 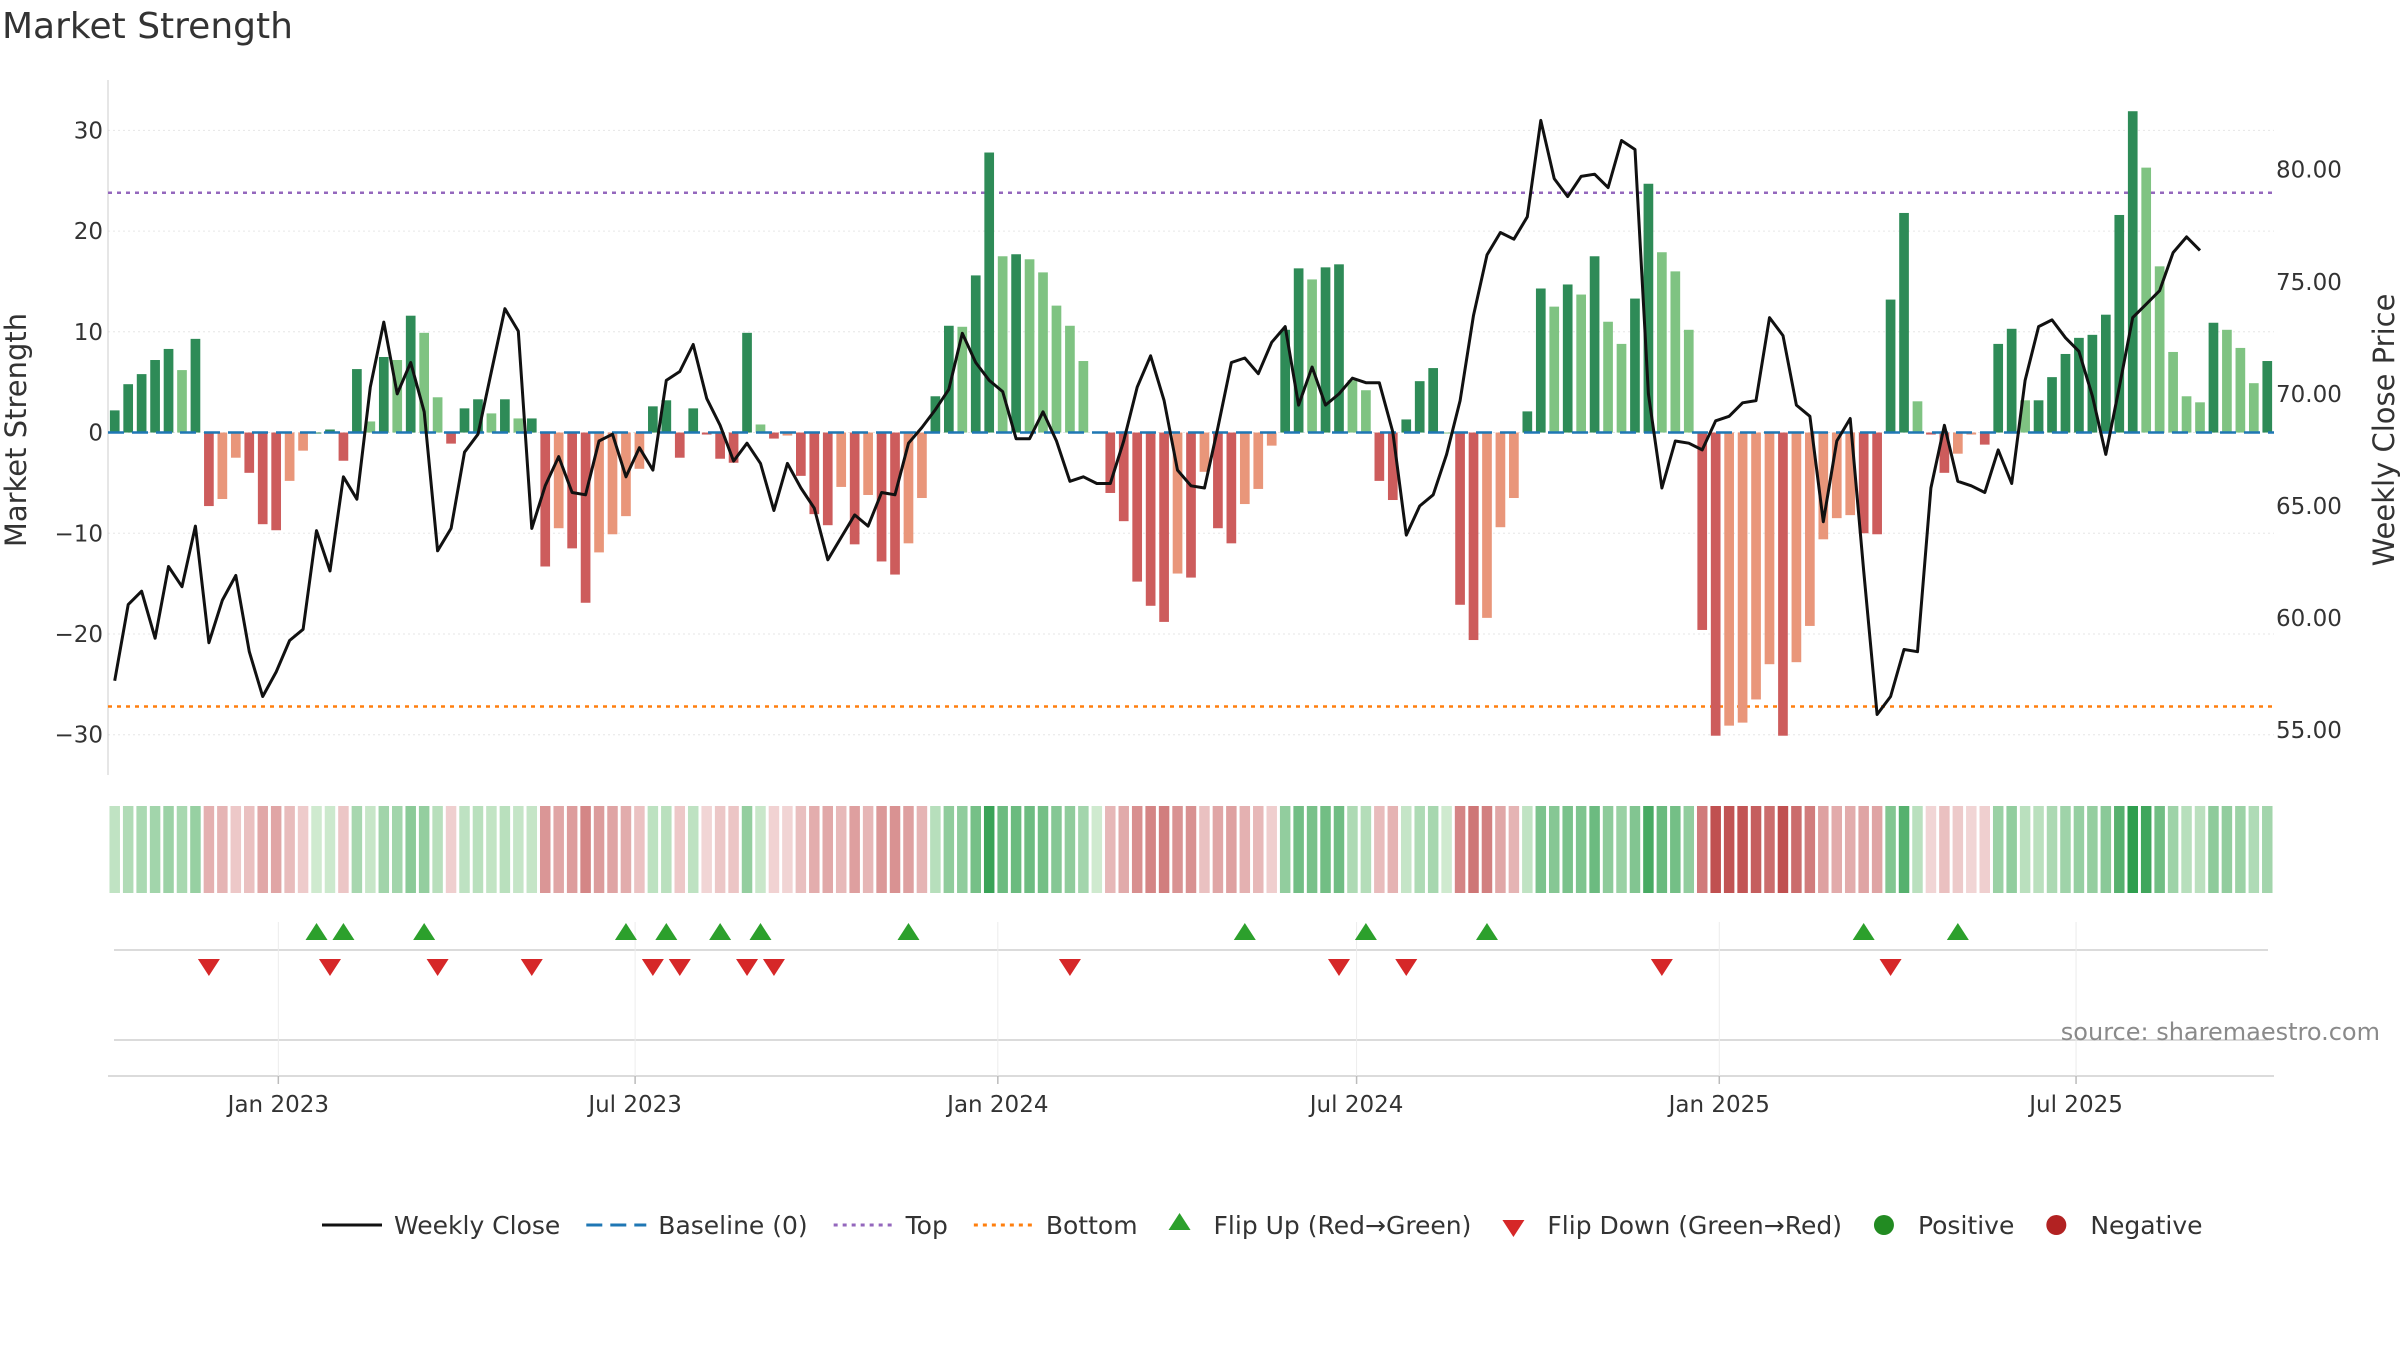 I want to click on y-right-tick-label: 55.00, so click(x=2309, y=731).